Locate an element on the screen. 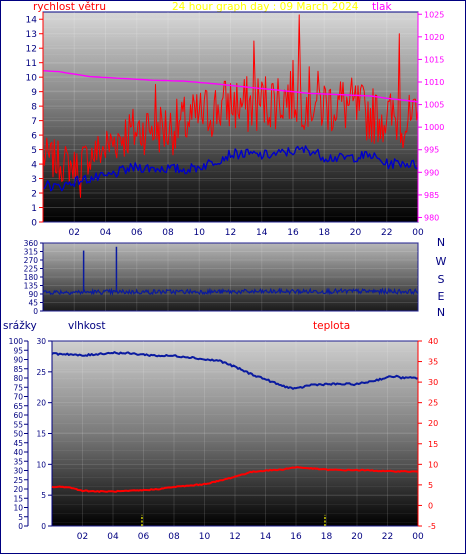 This screenshot has width=466, height=558. wind-x-tick-label: 04 is located at coordinates (106, 233).